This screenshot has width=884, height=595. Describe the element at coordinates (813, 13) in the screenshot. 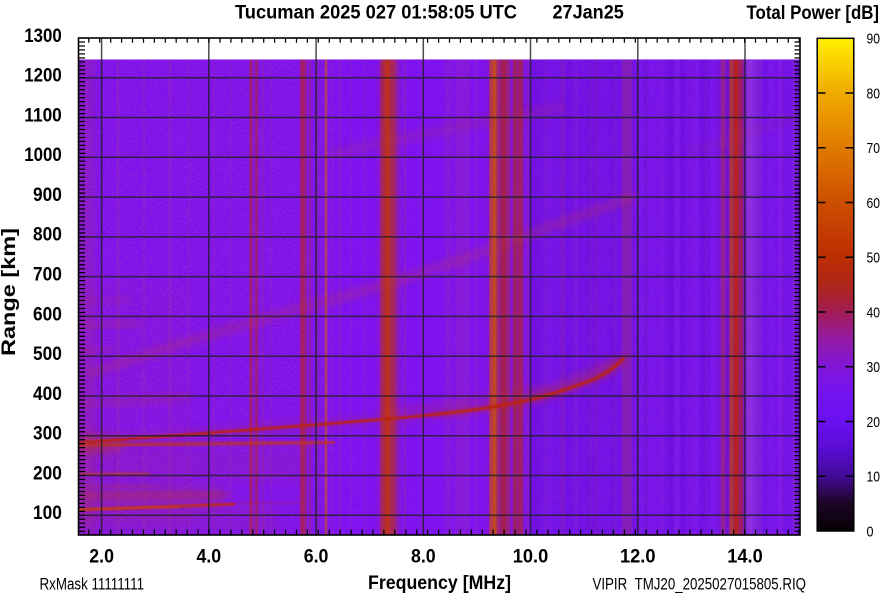

I see `svg-text: Total Power [dB]` at that location.